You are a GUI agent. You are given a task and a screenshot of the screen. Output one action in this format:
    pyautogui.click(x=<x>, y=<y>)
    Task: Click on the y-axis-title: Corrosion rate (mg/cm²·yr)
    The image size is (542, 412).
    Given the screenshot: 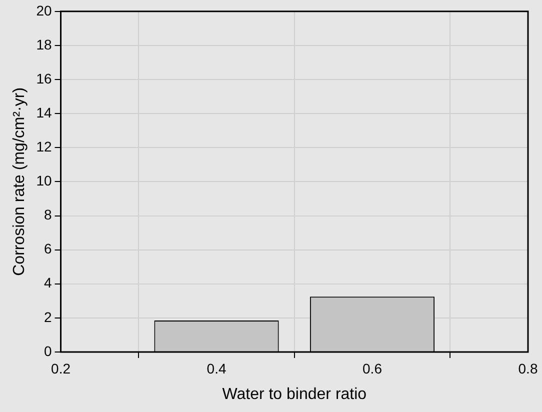 What is the action you would take?
    pyautogui.click(x=19, y=181)
    